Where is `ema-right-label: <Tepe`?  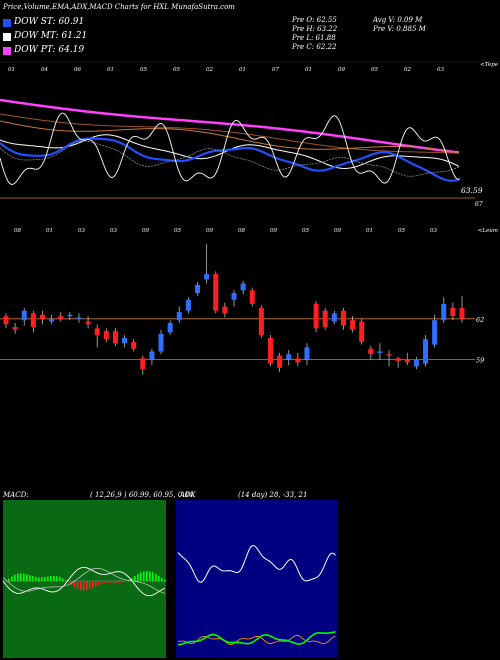
ema-right-label: <Tepe is located at coordinates (489, 65).